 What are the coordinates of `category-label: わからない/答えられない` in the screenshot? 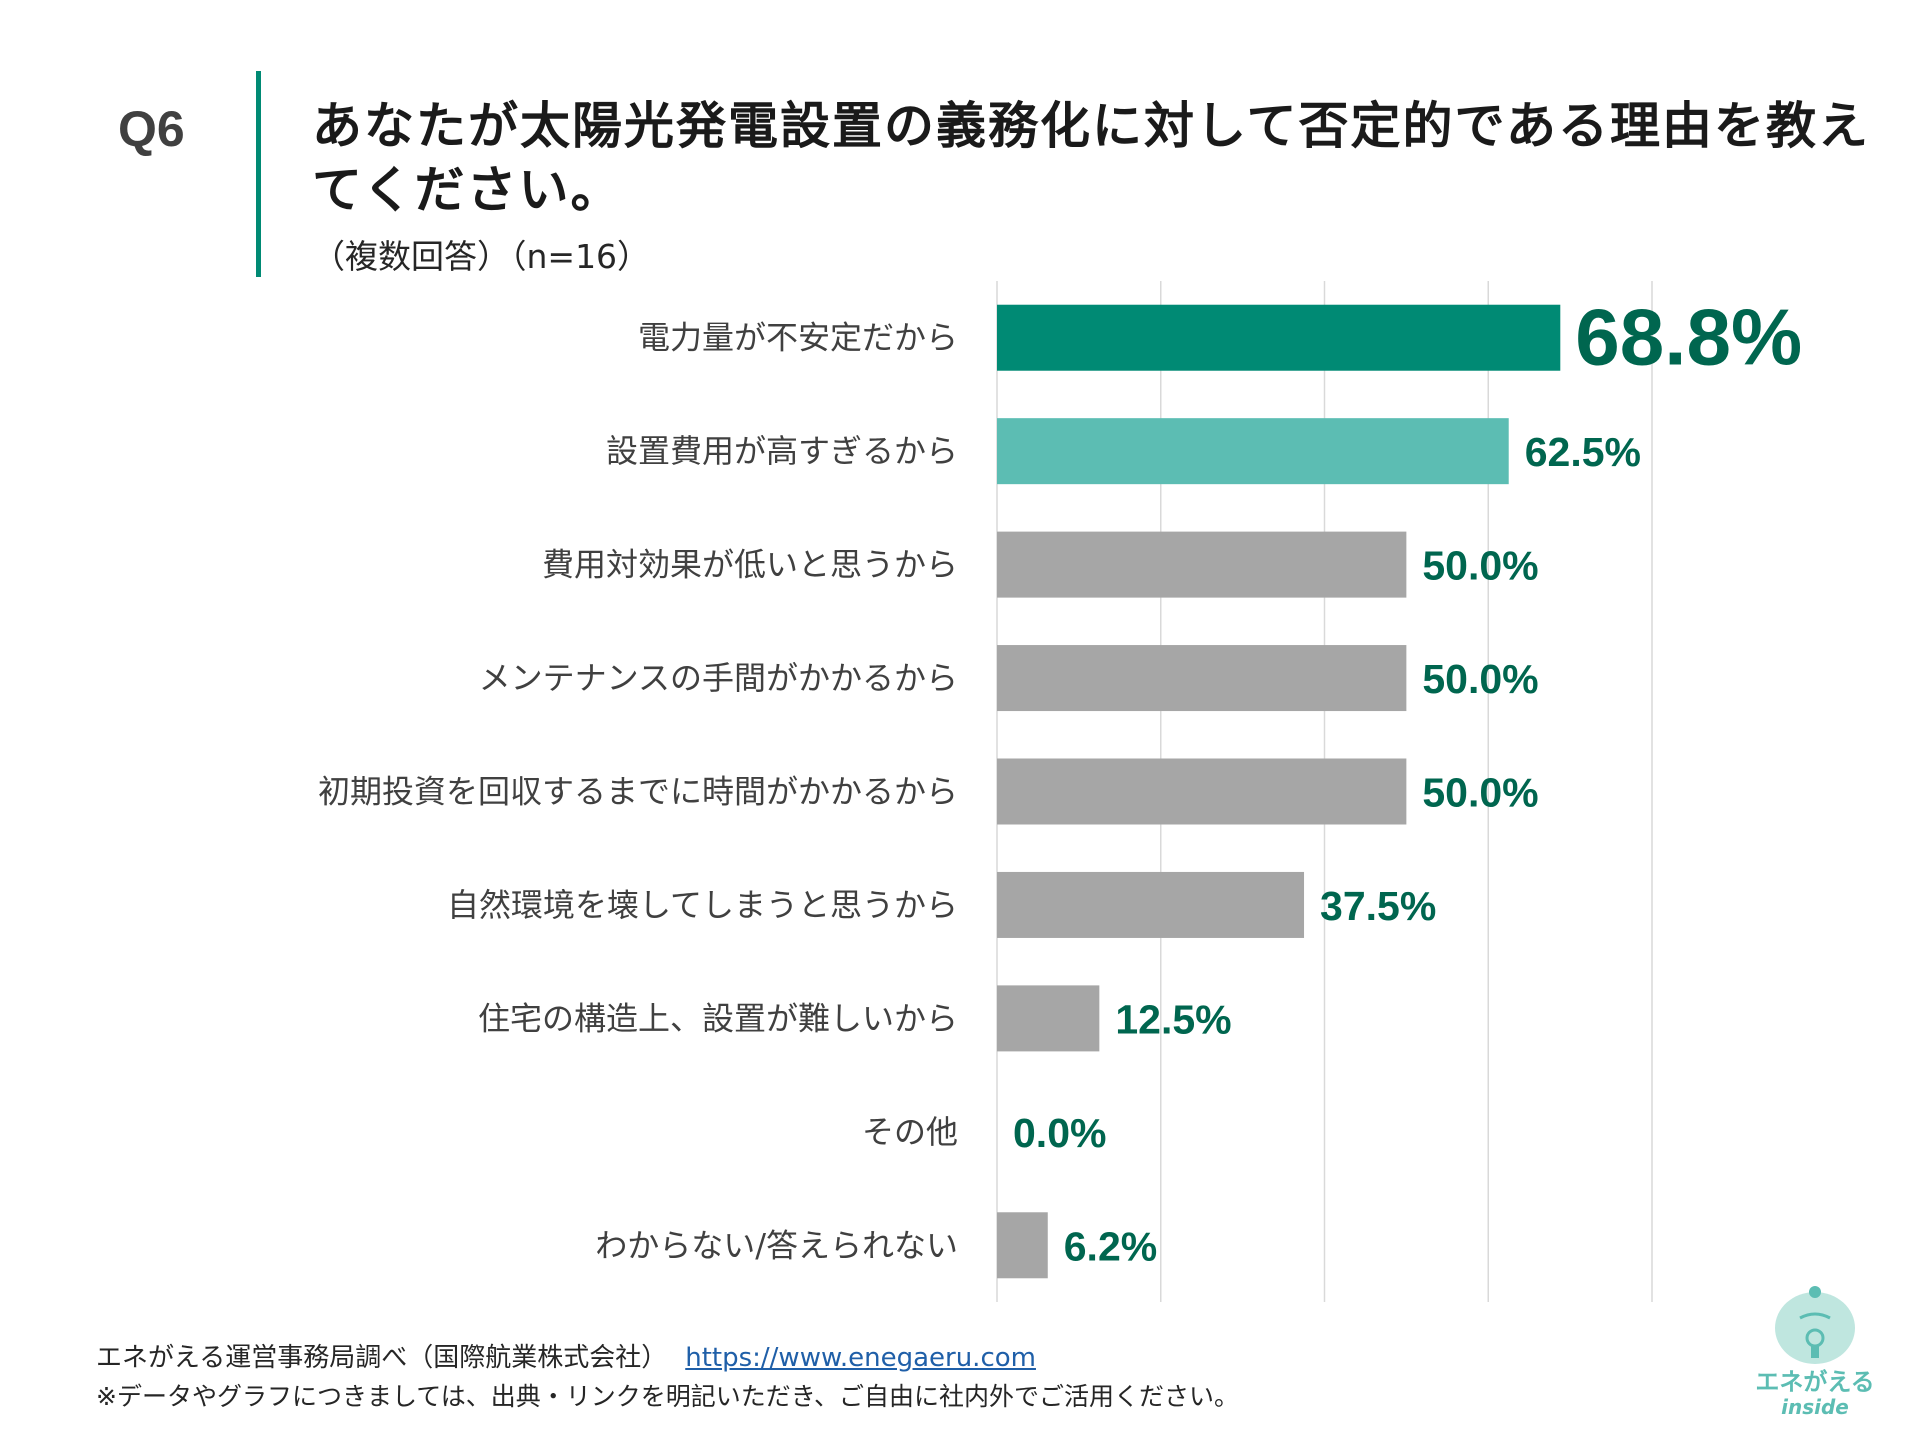 It's located at (776, 1245).